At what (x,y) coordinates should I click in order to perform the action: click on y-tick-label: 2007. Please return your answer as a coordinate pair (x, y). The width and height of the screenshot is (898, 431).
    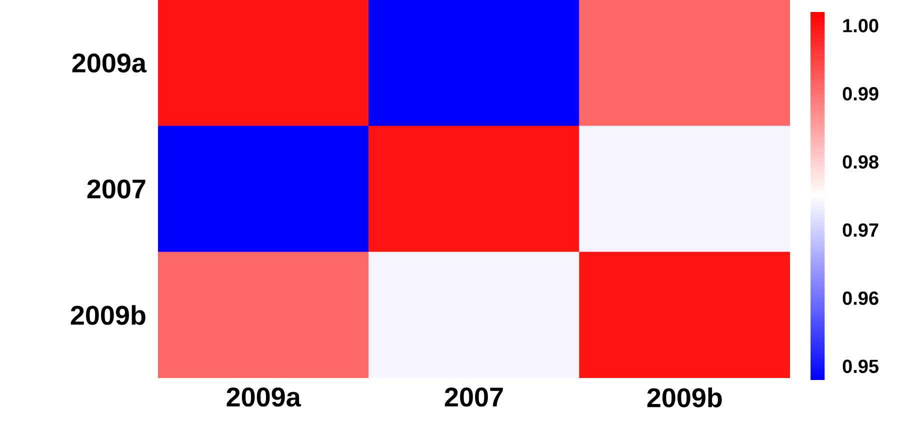
    Looking at the image, I should click on (116, 189).